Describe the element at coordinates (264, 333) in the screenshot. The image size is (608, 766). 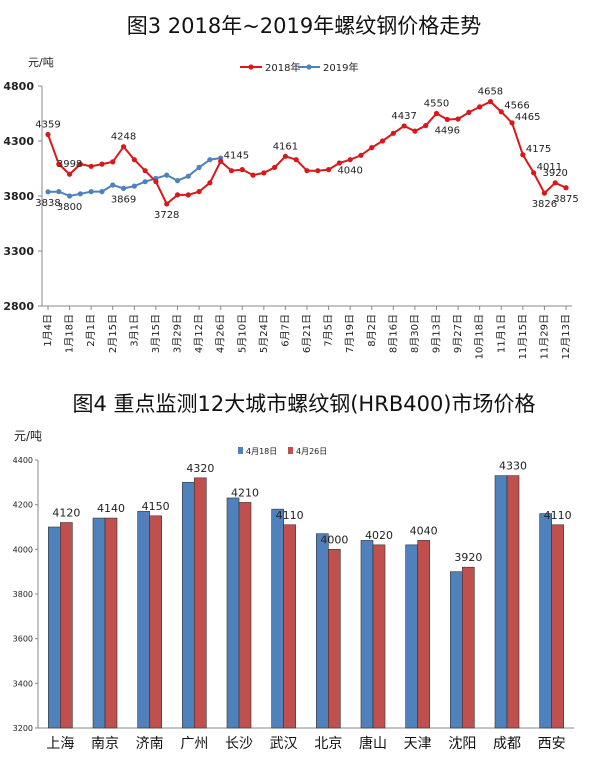
I see `x-tick-label: 5月24日` at that location.